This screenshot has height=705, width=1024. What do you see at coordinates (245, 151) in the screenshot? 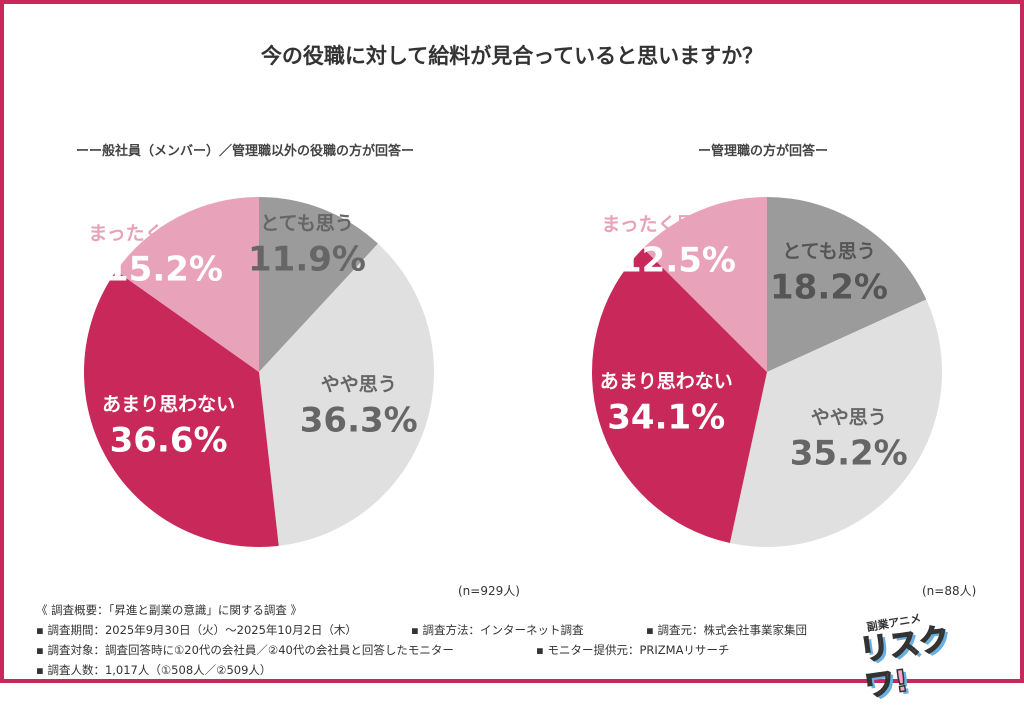
I see `subtitle-left: ーー般社員（メンバー）／管理職以外の役職の方が回答ー` at bounding box center [245, 151].